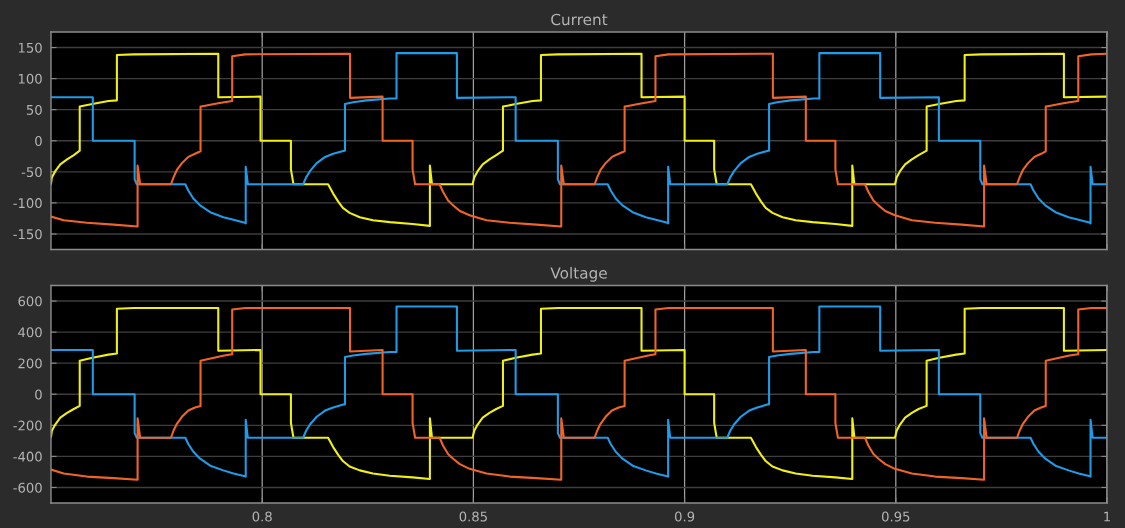 Image resolution: width=1125 pixels, height=528 pixels. What do you see at coordinates (30, 332) in the screenshot?
I see `y-tick-label: 400` at bounding box center [30, 332].